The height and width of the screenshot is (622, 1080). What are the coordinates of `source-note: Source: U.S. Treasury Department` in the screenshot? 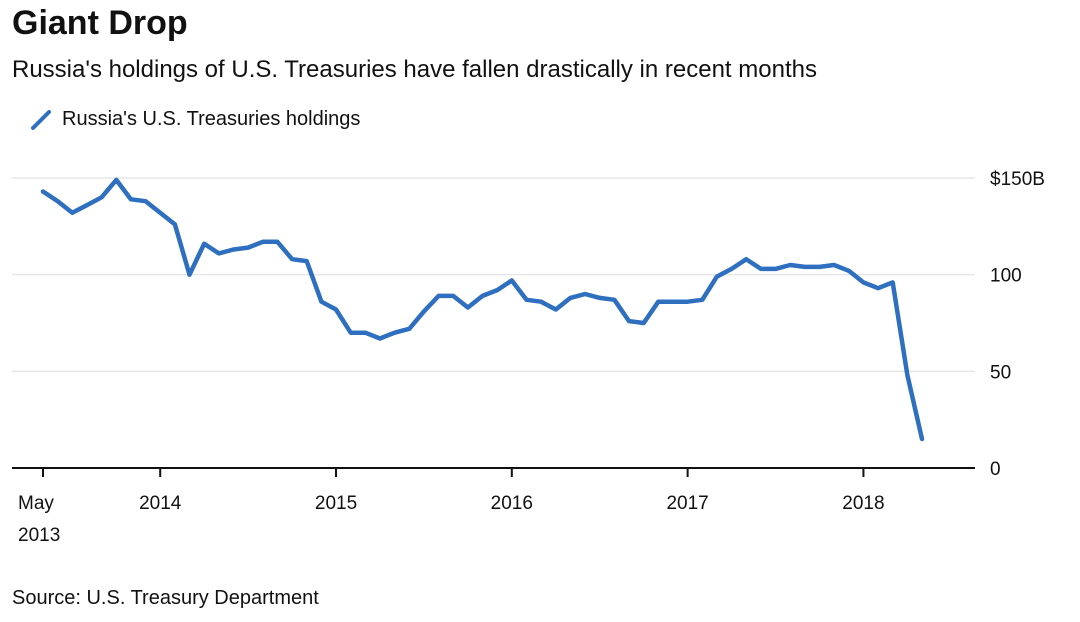 It's located at (165, 598).